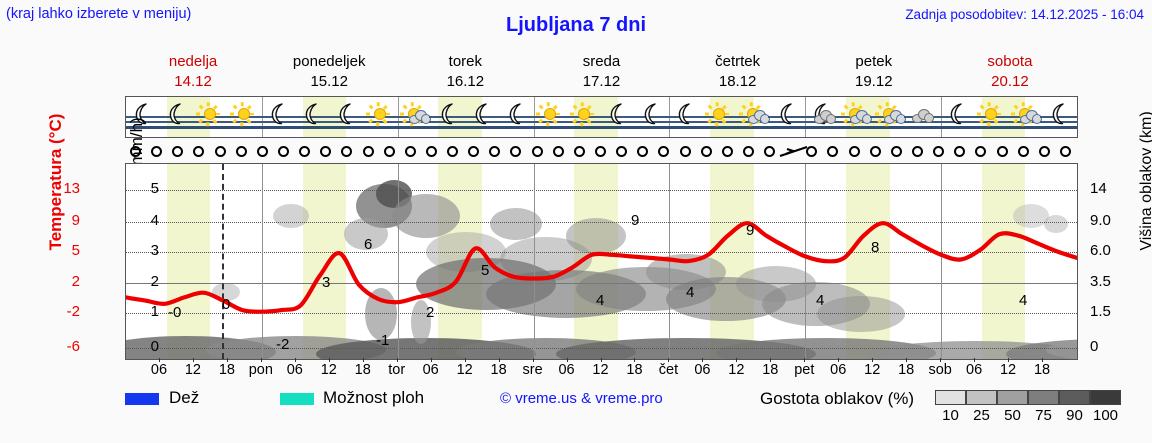 This screenshot has height=443, width=1152. I want to click on wind-barb-icon, so click(794, 152).